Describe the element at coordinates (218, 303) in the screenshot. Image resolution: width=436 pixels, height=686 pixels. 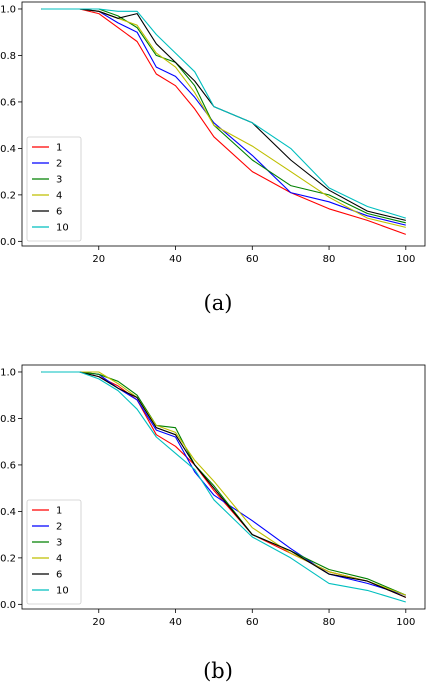
I see `caption-a: (a)` at that location.